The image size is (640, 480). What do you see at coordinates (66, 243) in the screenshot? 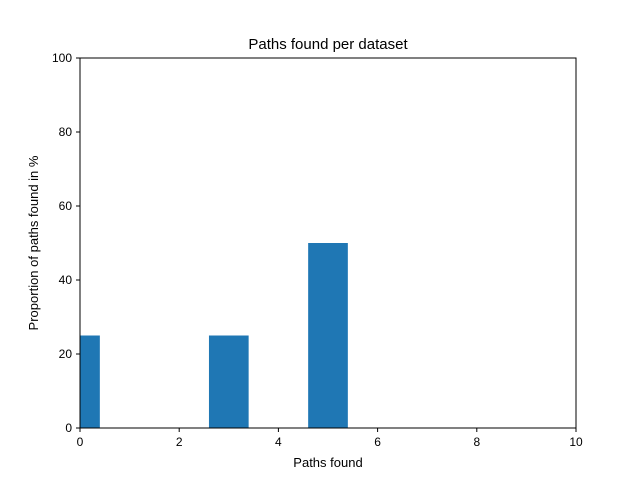
I see `y-axis-ticks: 0 20 40 60 80 100` at bounding box center [66, 243].